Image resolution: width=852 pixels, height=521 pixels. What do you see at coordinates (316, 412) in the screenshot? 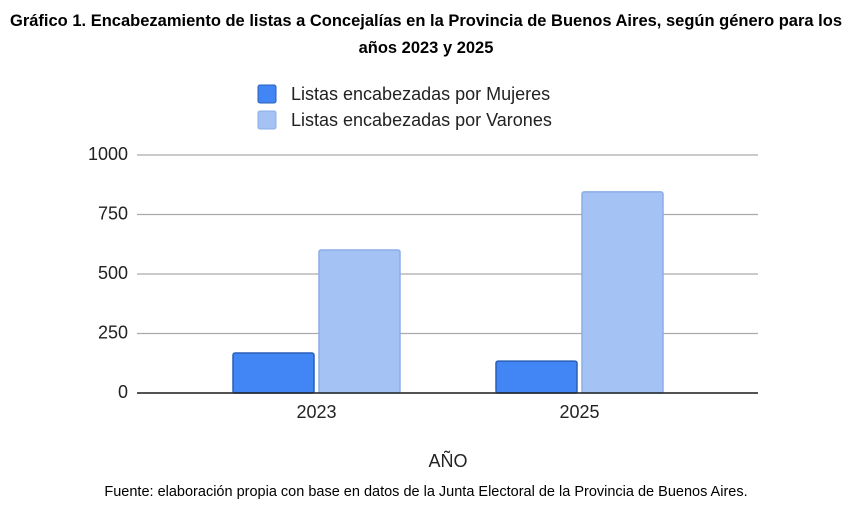
I see `x-tick-label: 2023` at bounding box center [316, 412].